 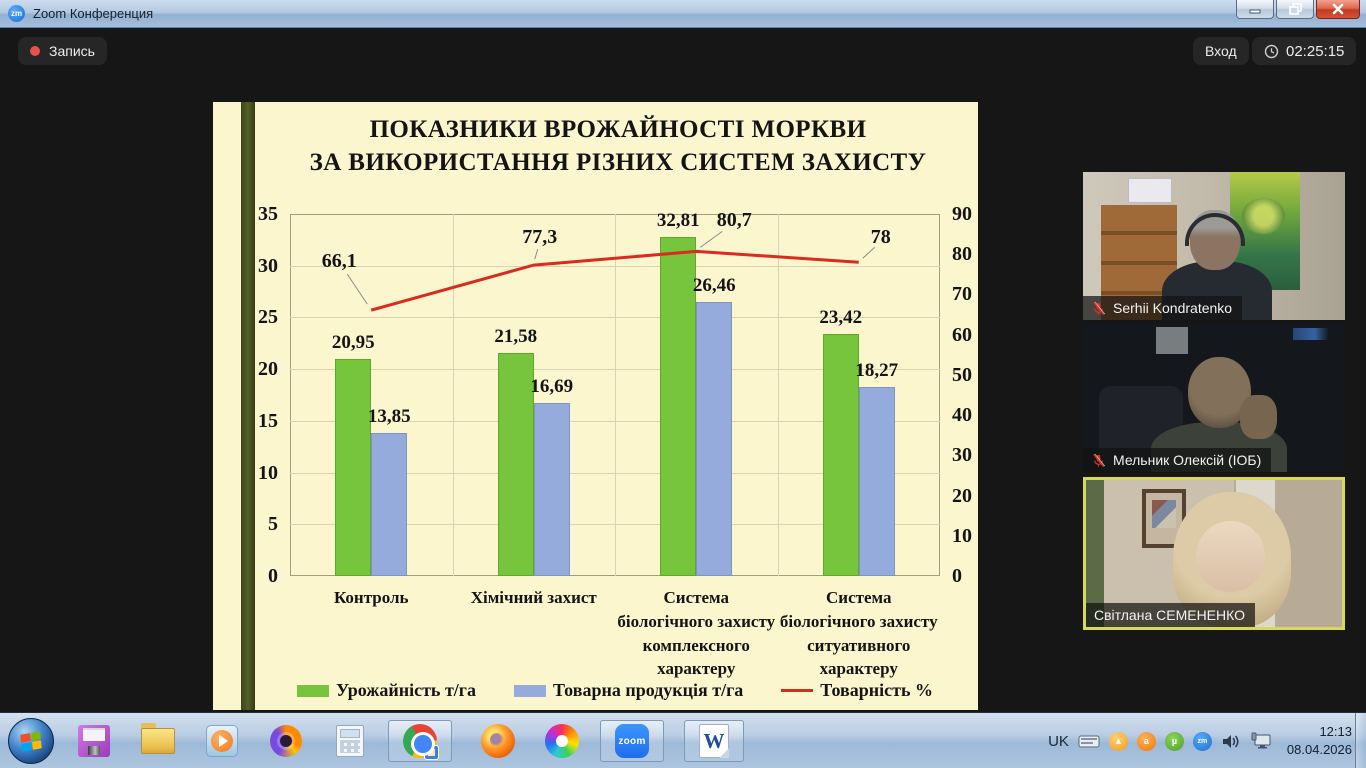 I want to click on taskbar-word-open: W, so click(x=714, y=741).